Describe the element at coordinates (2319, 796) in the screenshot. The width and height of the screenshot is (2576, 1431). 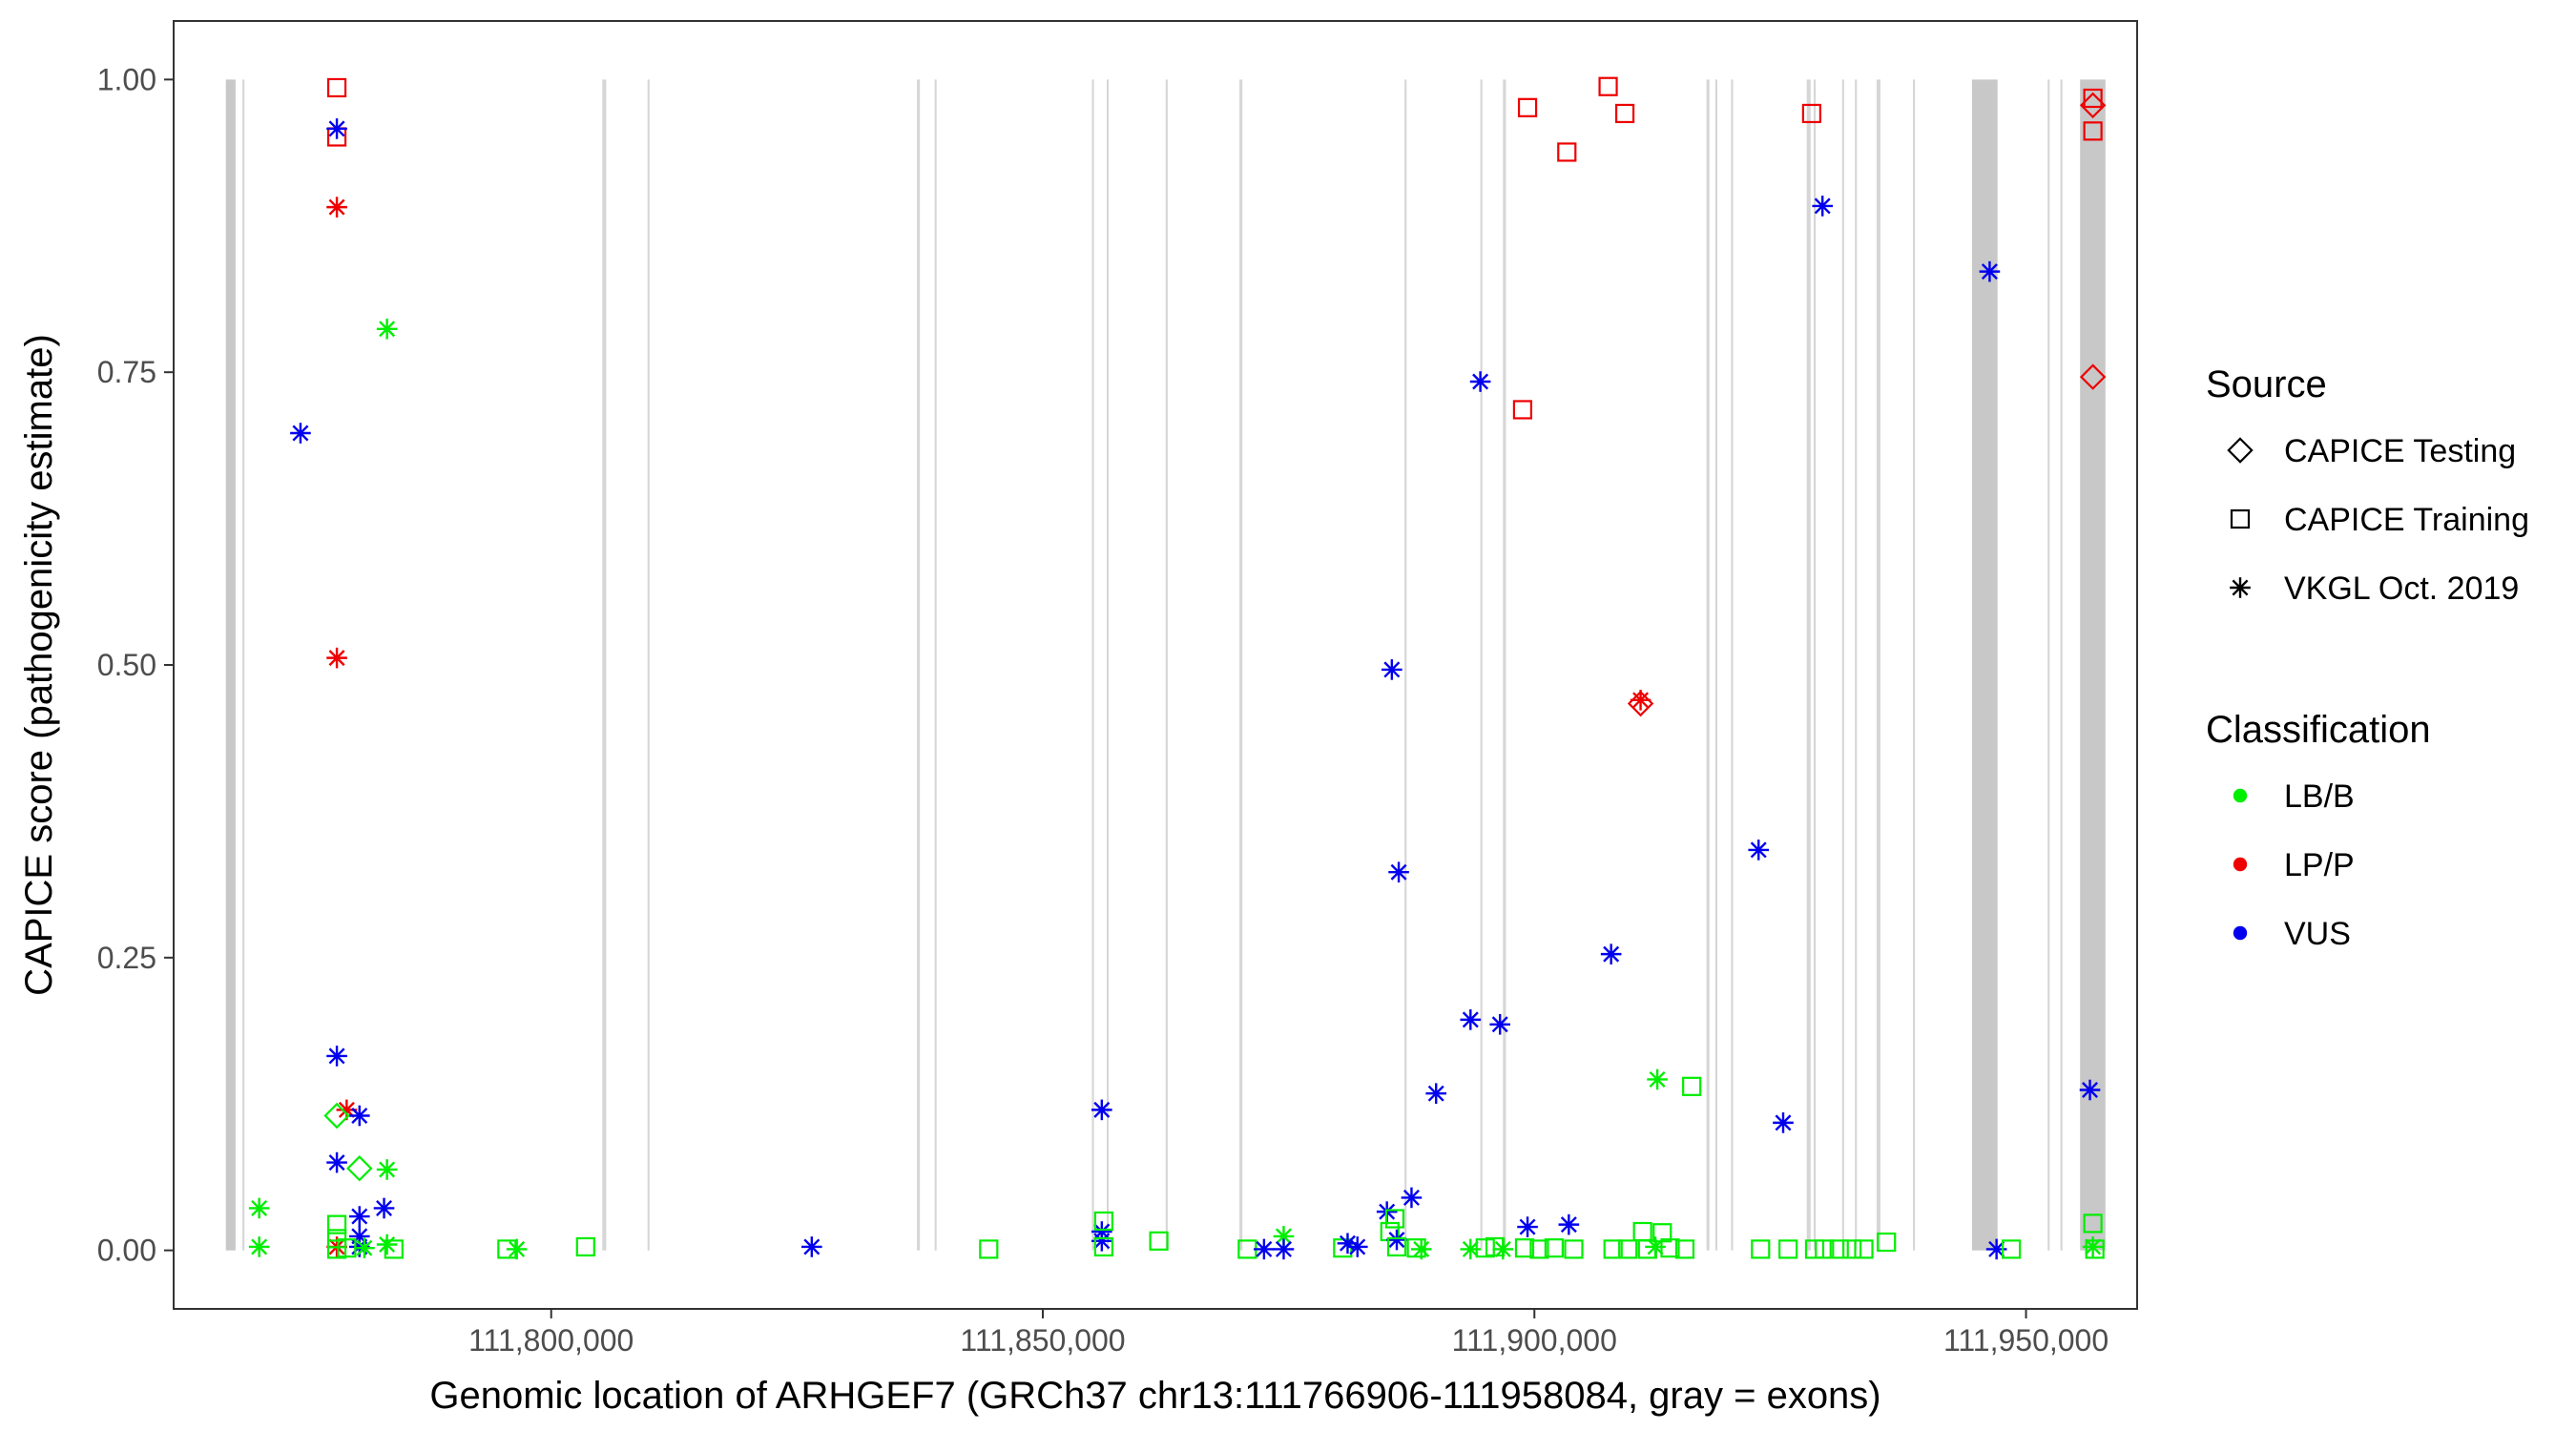
I see `legend-classification-label-1: LB/B` at that location.